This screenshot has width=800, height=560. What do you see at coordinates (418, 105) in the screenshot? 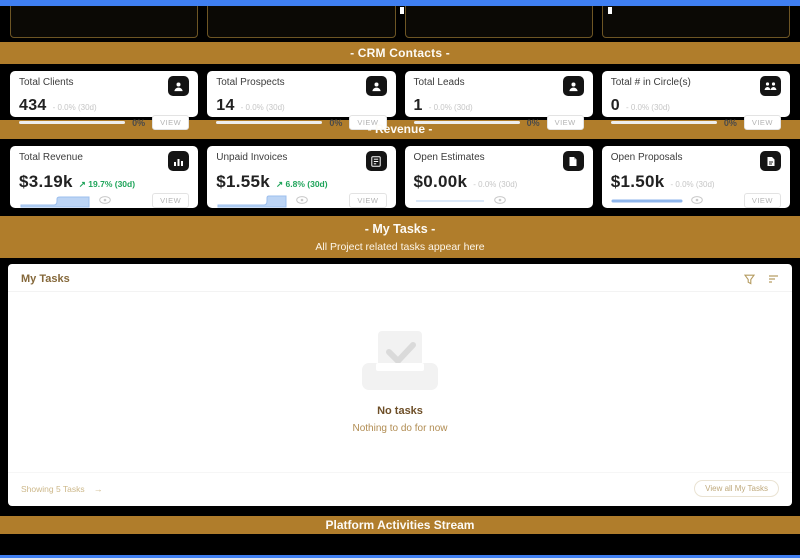
I see `card-value: 1` at bounding box center [418, 105].